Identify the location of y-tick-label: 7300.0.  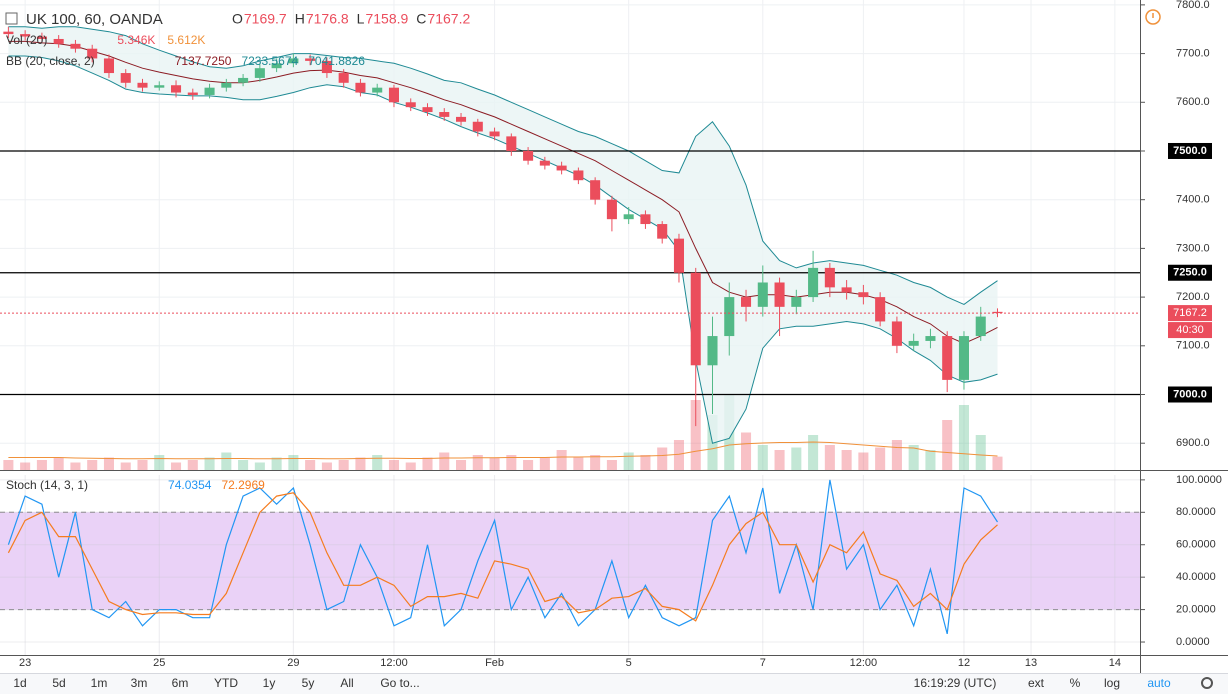
(1193, 248).